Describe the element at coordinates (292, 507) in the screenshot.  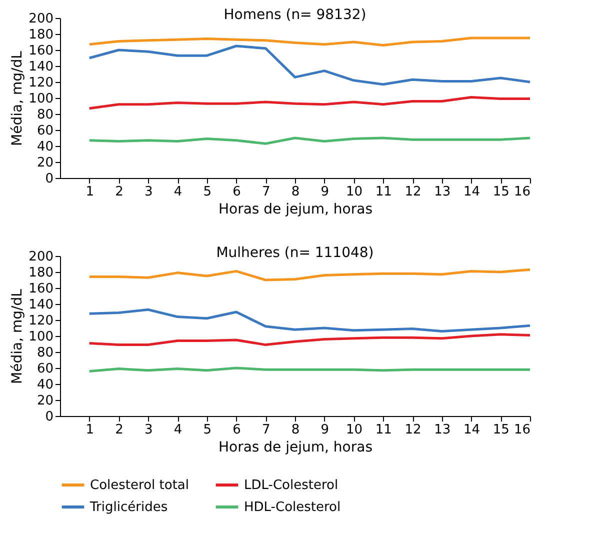
I see `legend-label: HDL-Colesterol` at that location.